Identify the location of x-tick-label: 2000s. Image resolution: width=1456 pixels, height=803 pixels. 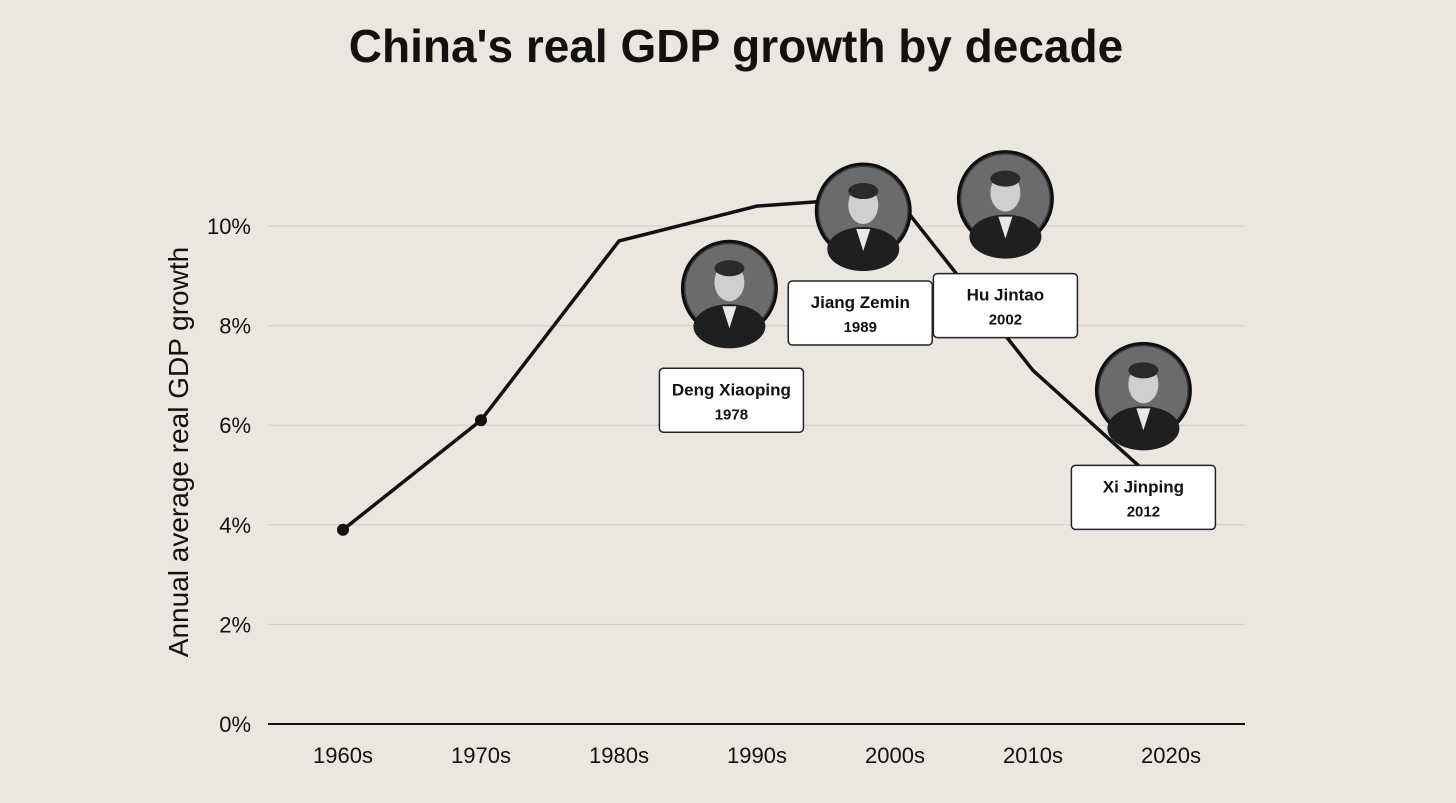
(895, 755).